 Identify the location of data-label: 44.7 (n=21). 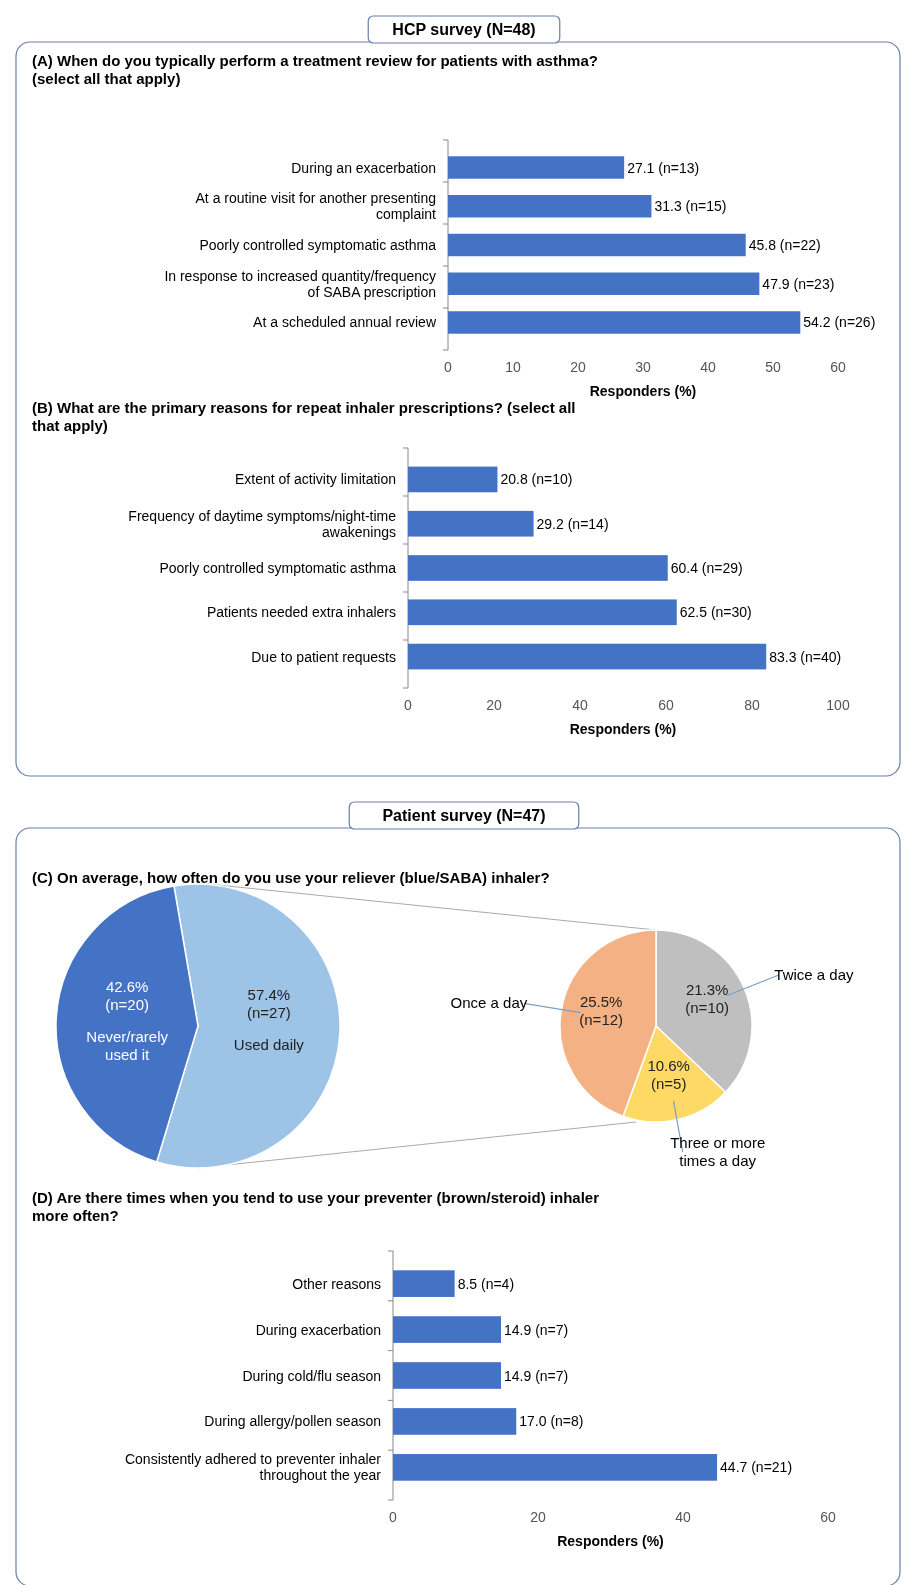
(756, 1467).